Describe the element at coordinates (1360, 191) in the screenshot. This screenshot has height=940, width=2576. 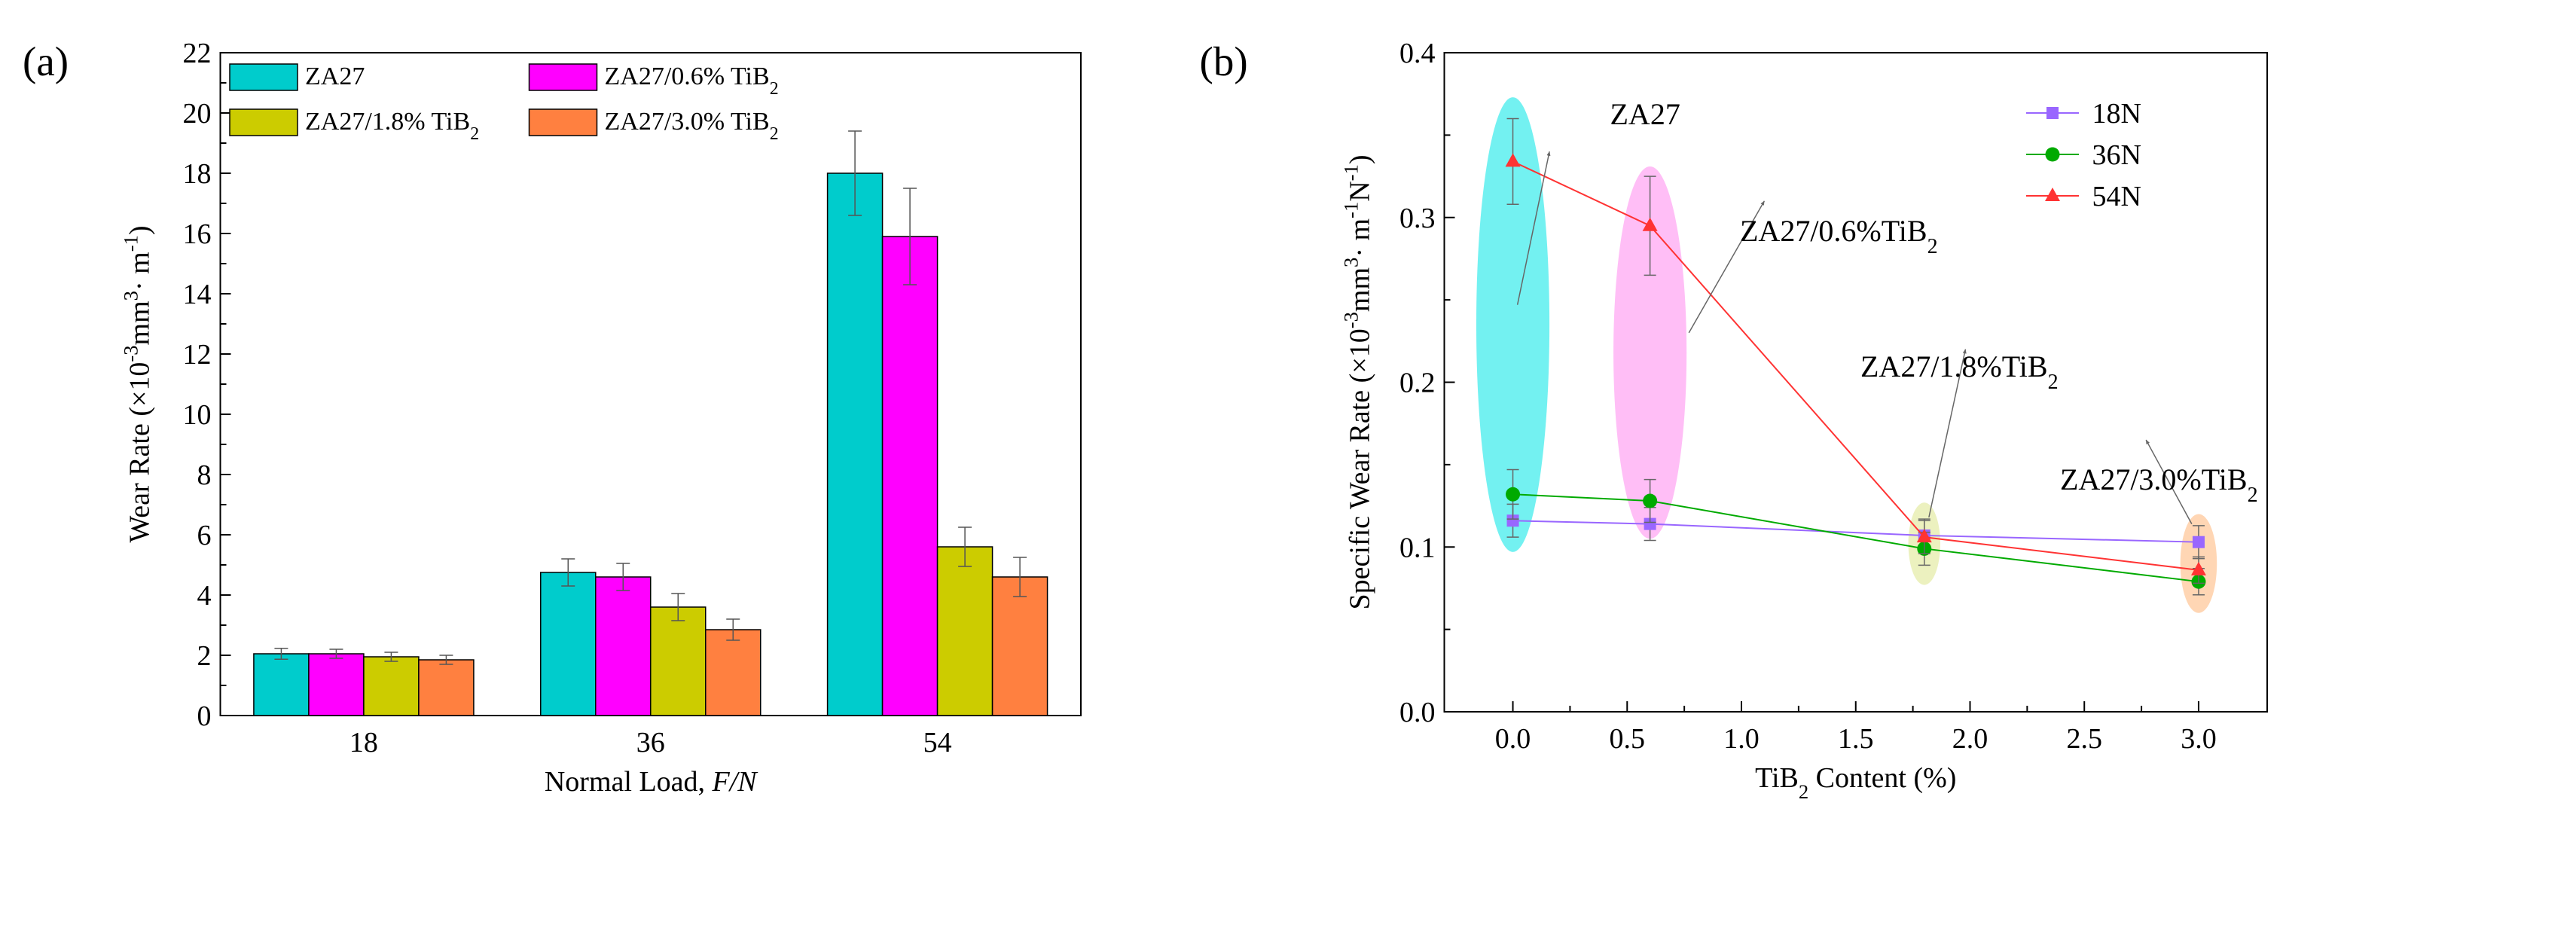
I see `label-part: N` at that location.